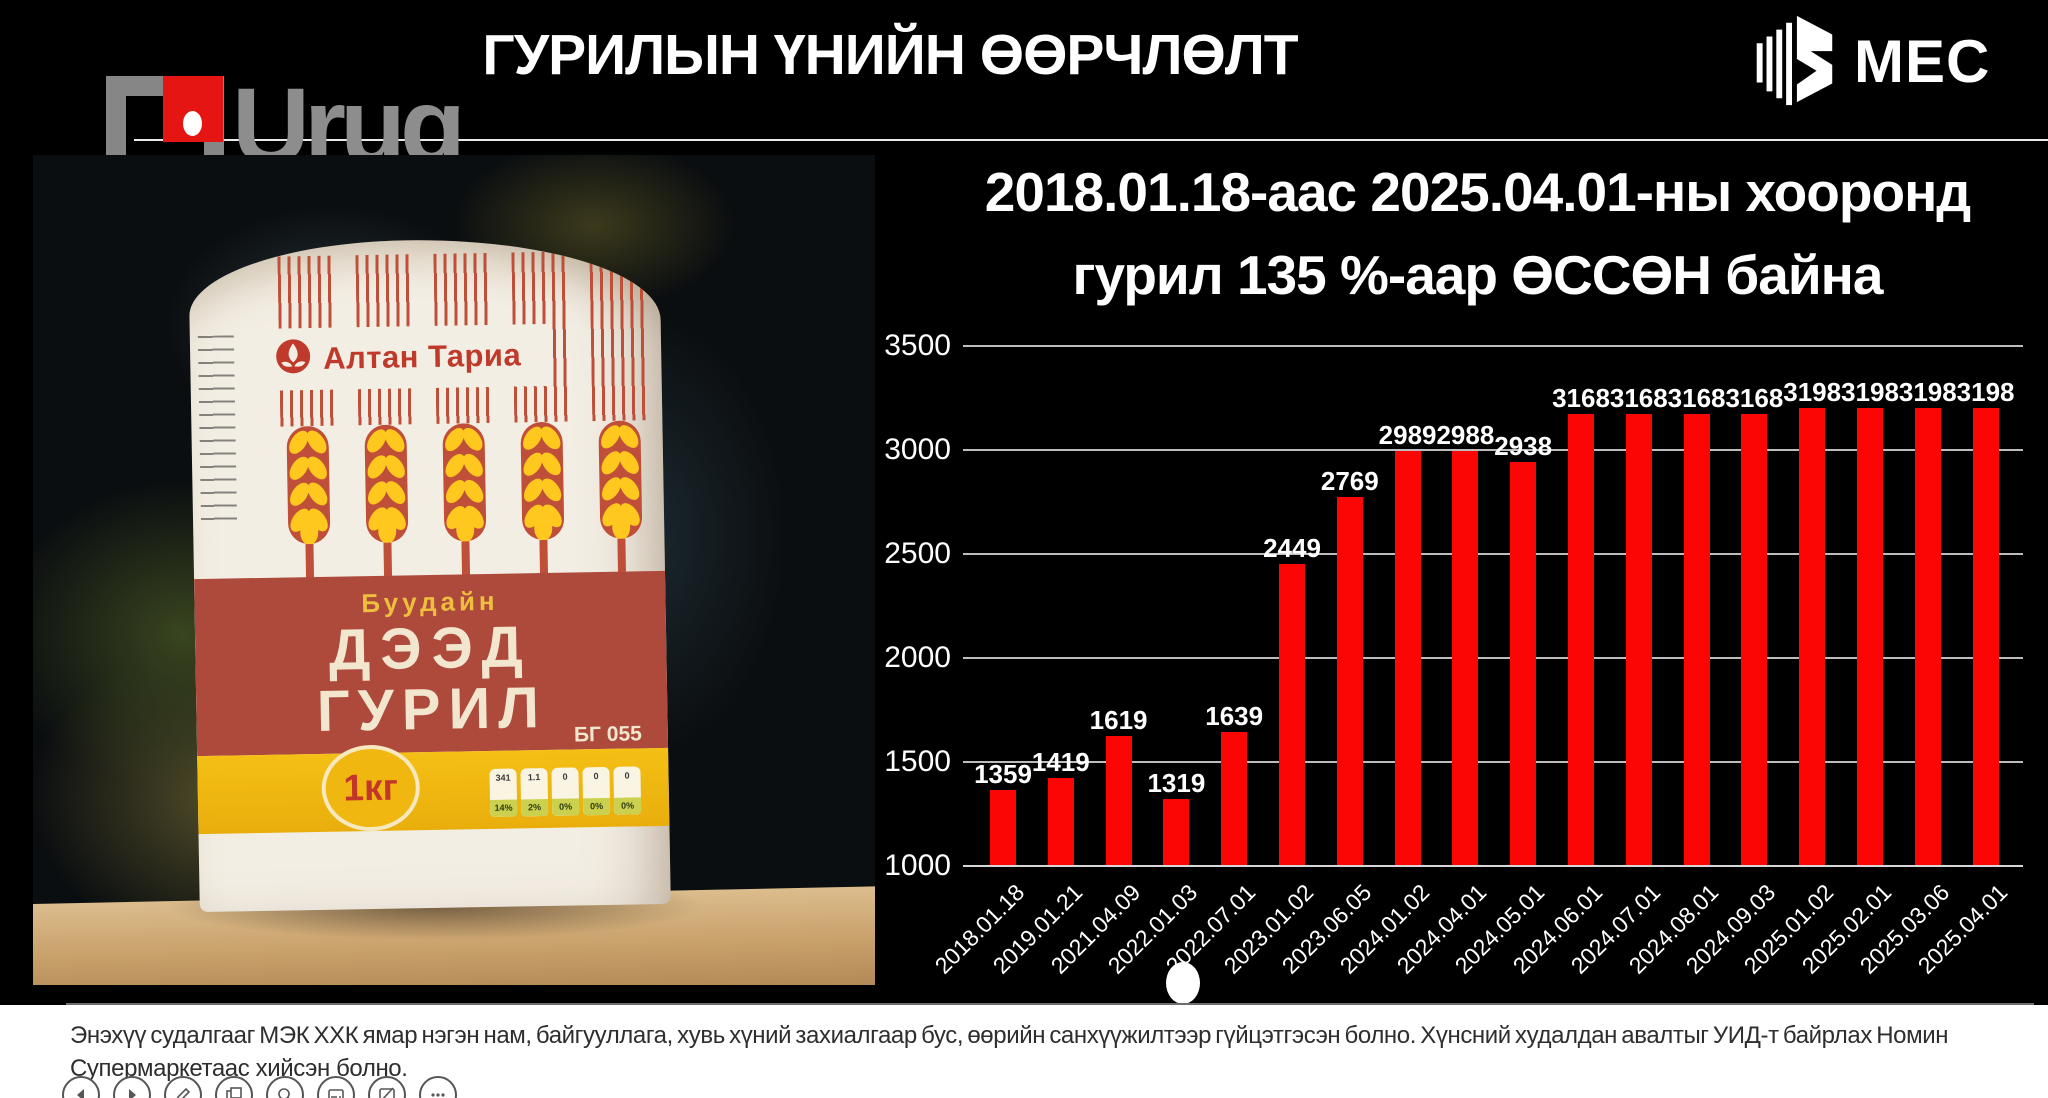 The height and width of the screenshot is (1098, 2048). What do you see at coordinates (1407, 435) in the screenshot?
I see `bar-value-label: 2989` at bounding box center [1407, 435].